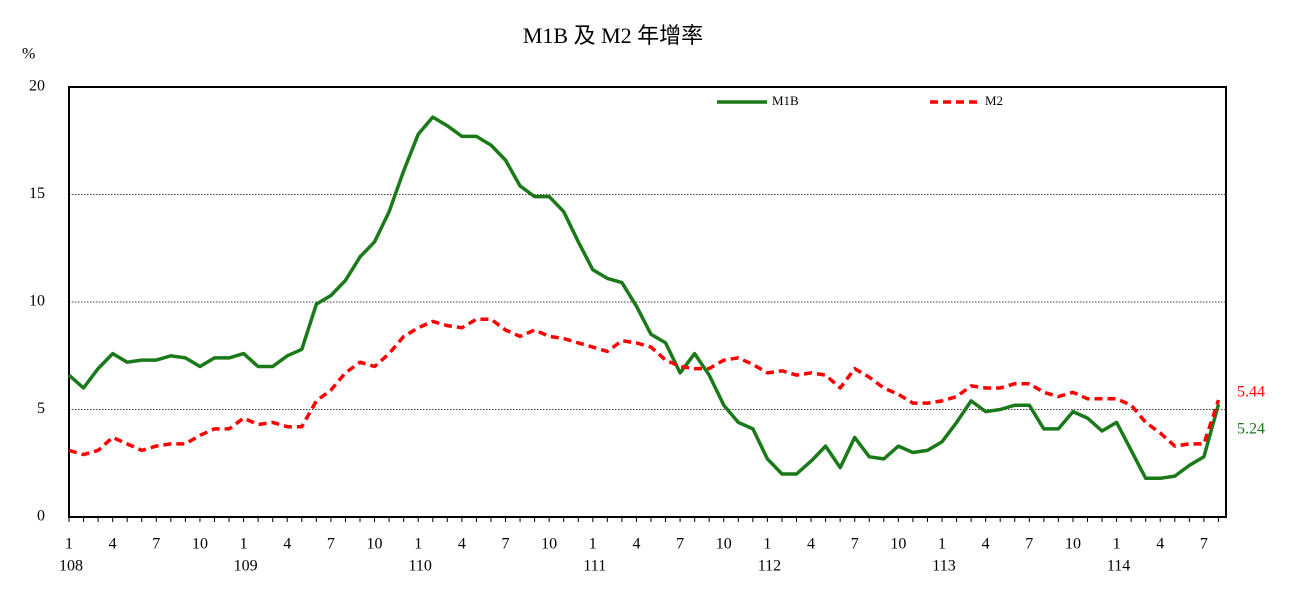 The width and height of the screenshot is (1292, 602). What do you see at coordinates (37, 301) in the screenshot?
I see `y-tick-label: 10` at bounding box center [37, 301].